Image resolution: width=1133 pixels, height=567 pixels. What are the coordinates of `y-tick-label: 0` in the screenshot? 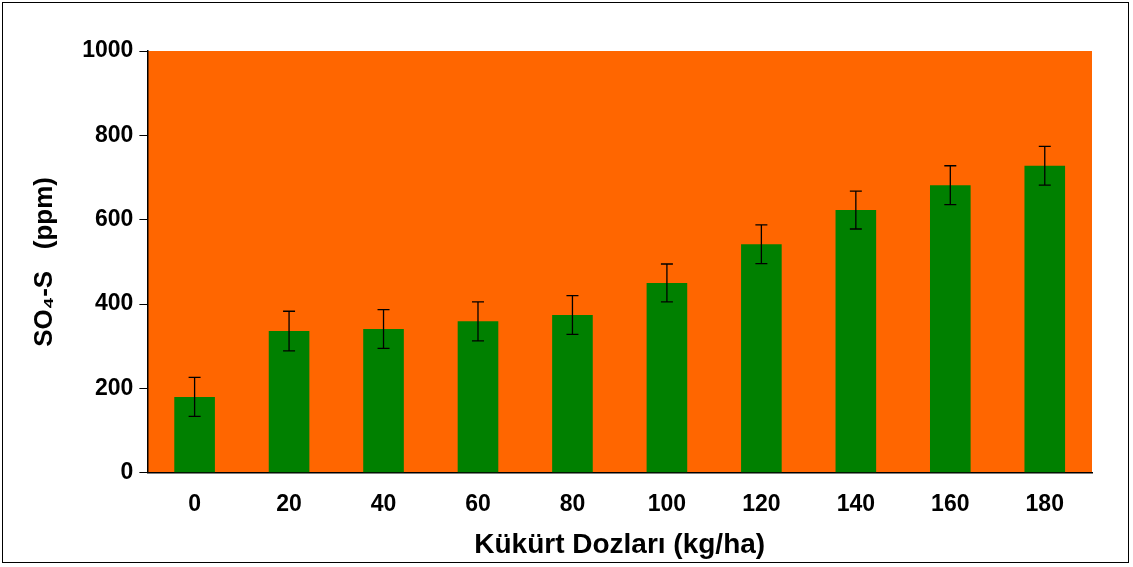 It's located at (127, 471).